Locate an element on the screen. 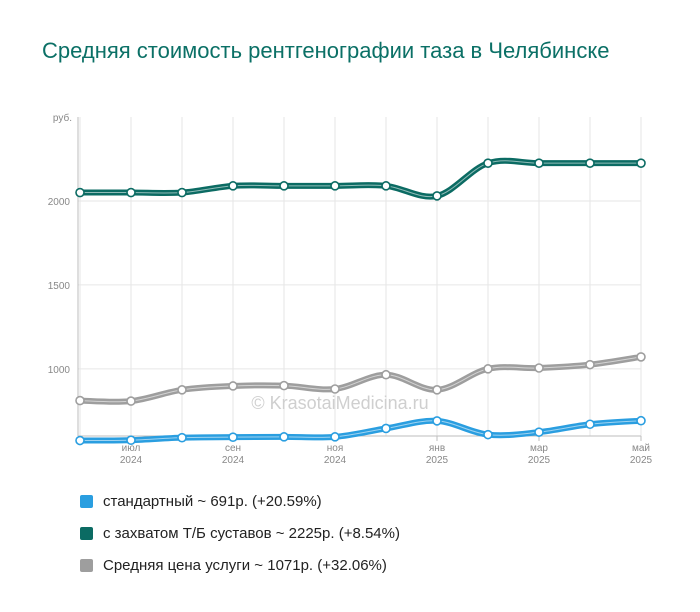 Image resolution: width=700 pixels, height=612 pixels. legend-item: стандартный ~ 691р. (+20.59%) is located at coordinates (240, 501).